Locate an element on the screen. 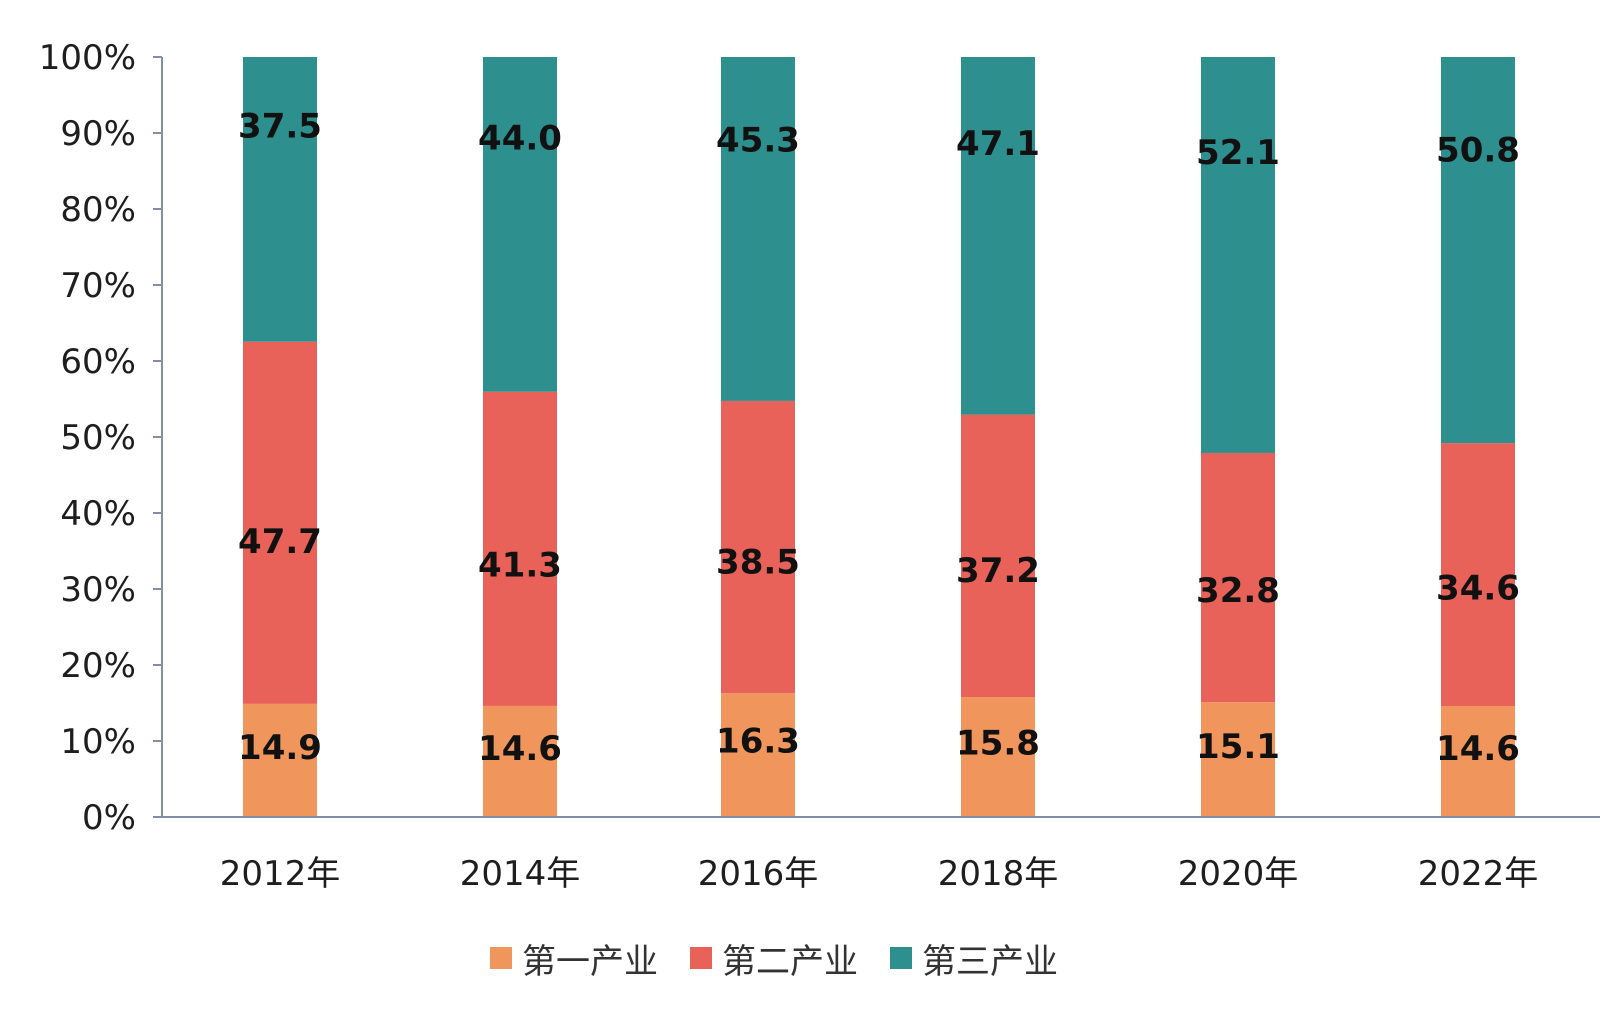  data-label: 44.0 is located at coordinates (520, 138).